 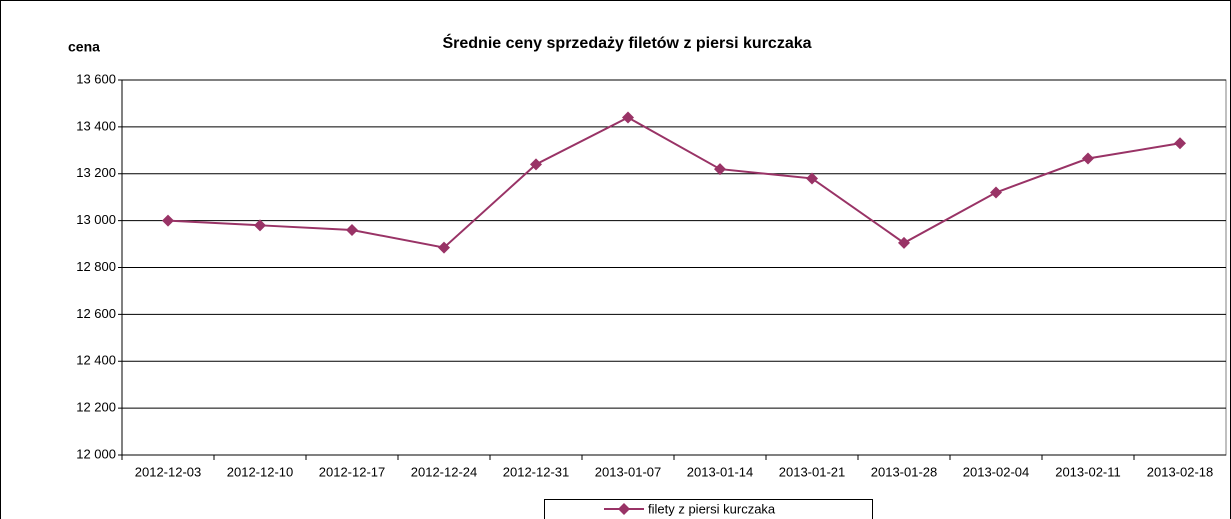 What do you see at coordinates (96, 266) in the screenshot?
I see `y-tick-label: 12 800` at bounding box center [96, 266].